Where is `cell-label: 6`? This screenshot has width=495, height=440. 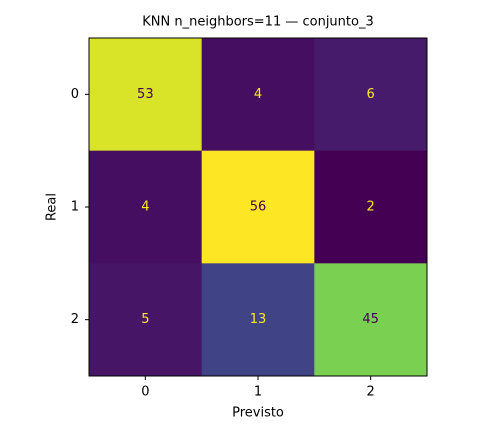
cell-label: 6 is located at coordinates (371, 94).